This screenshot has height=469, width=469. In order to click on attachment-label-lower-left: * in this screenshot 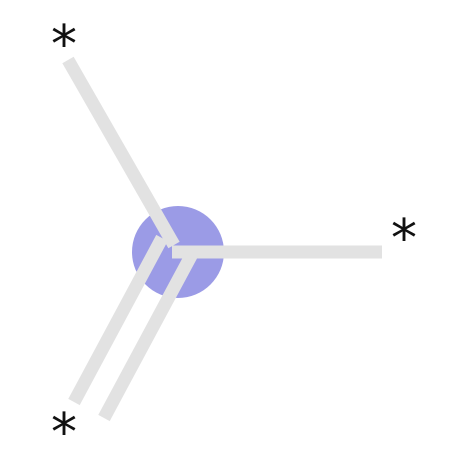, I will do `click(64, 433)`.